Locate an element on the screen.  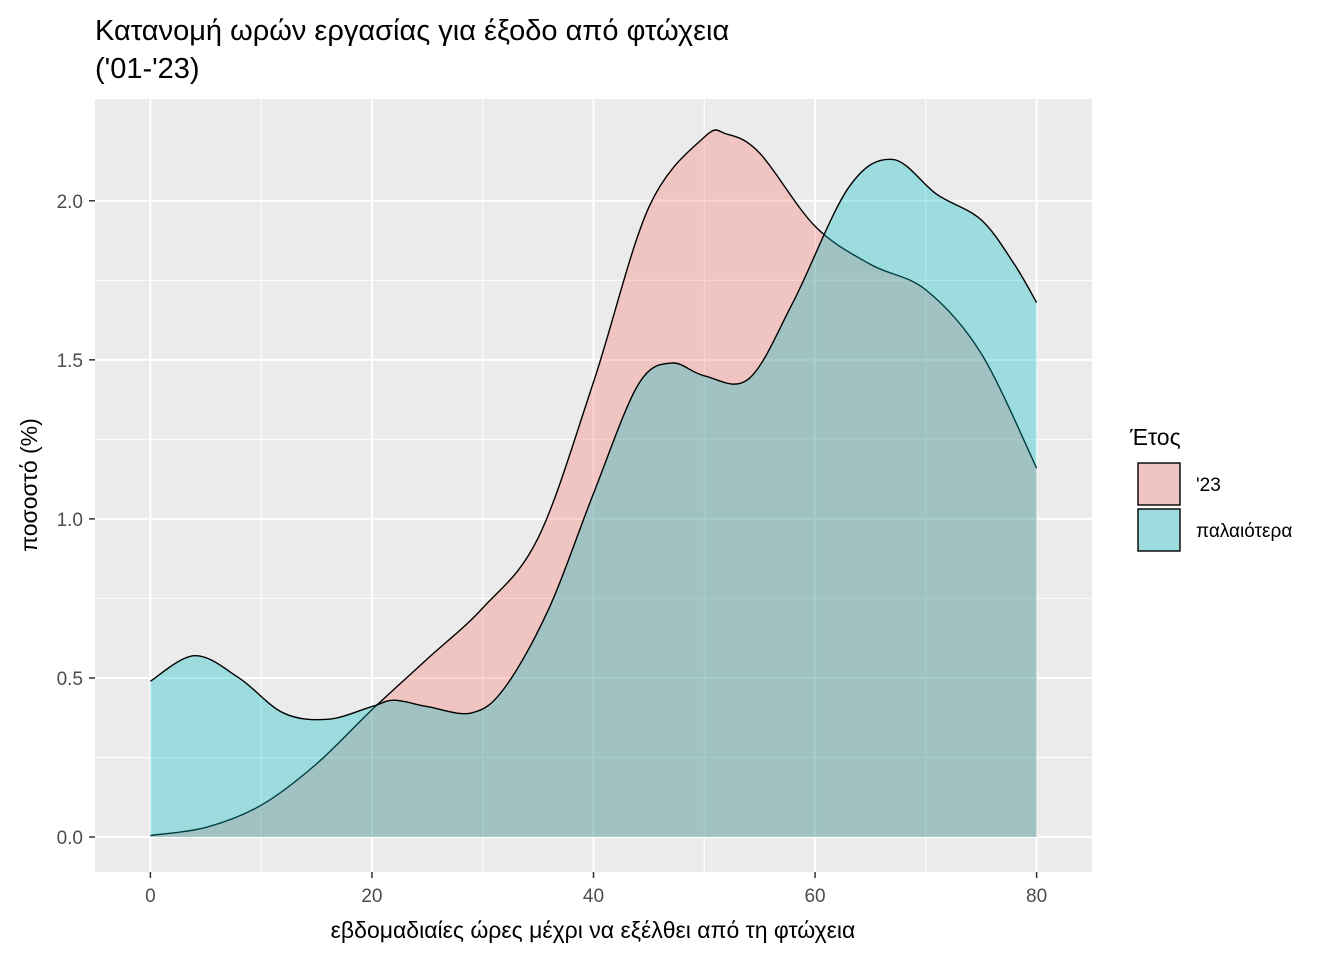
y-tick-label: 0.0 is located at coordinates (70, 838).